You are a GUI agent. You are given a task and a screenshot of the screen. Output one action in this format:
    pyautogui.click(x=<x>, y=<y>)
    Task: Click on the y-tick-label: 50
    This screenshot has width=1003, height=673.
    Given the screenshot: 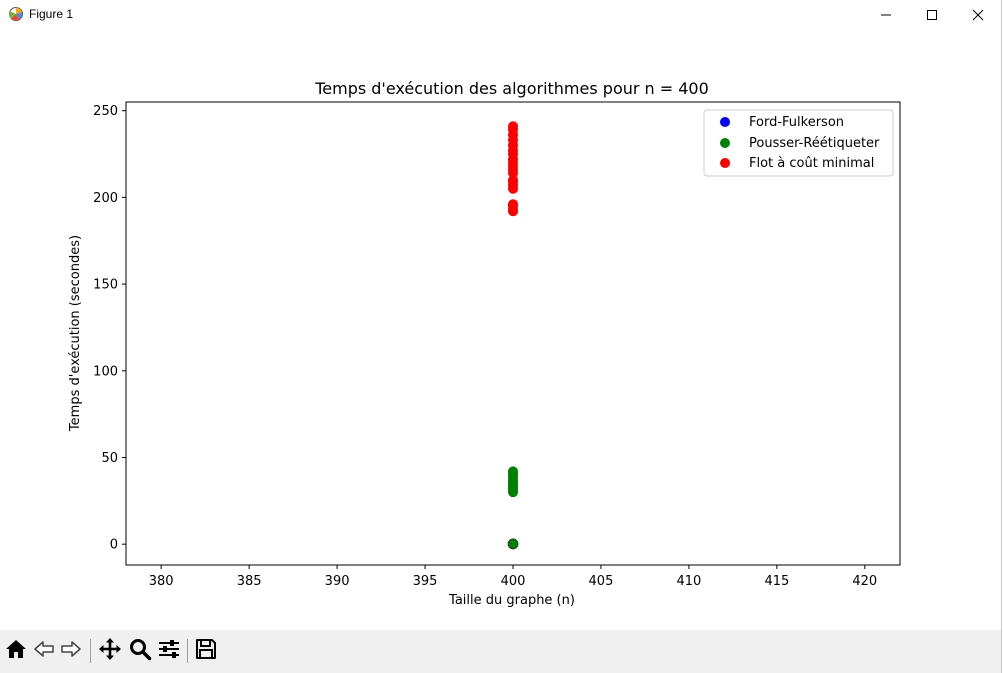 What is the action you would take?
    pyautogui.click(x=109, y=458)
    